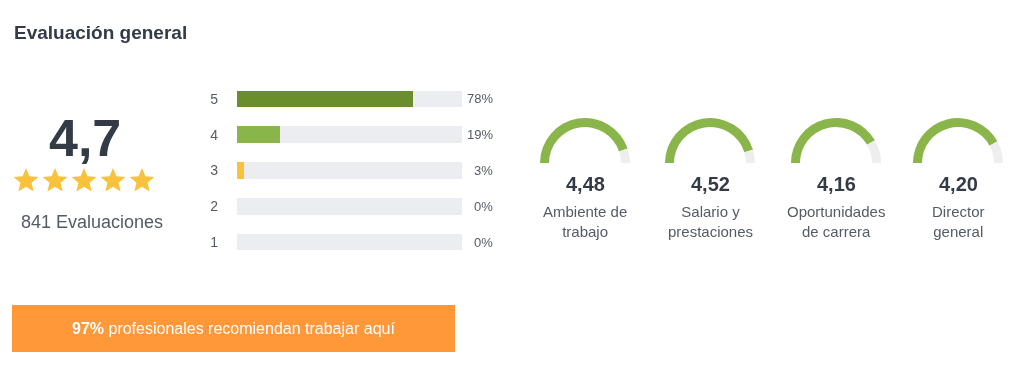 This screenshot has width=1024, height=367. Describe the element at coordinates (214, 134) in the screenshot. I see `y-tick-label: 4` at that location.